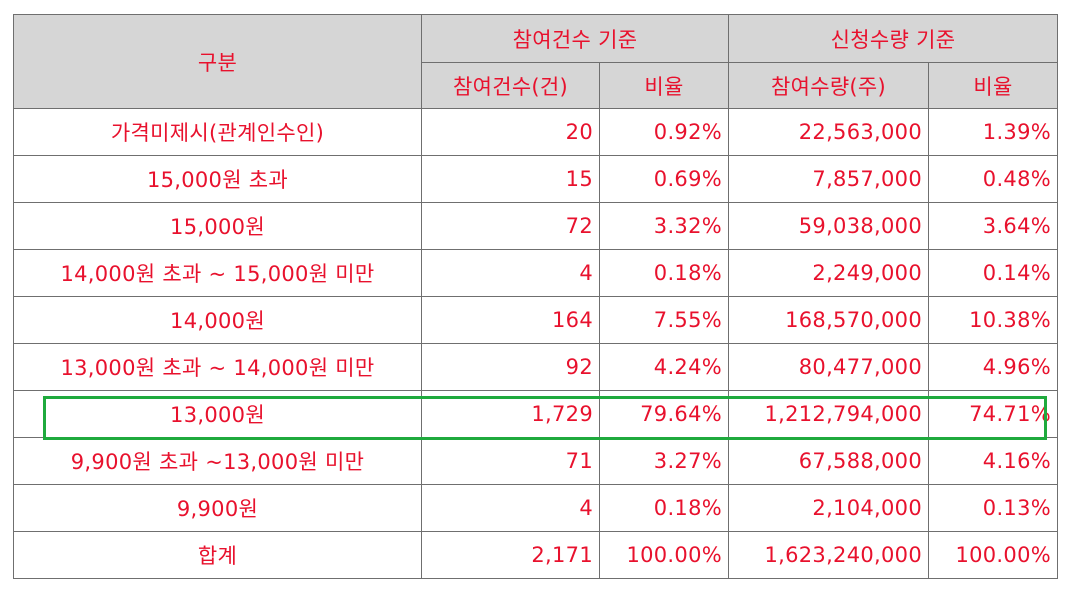 The height and width of the screenshot is (599, 1068). Describe the element at coordinates (217, 555) in the screenshot. I see `row-label: 합계` at that location.